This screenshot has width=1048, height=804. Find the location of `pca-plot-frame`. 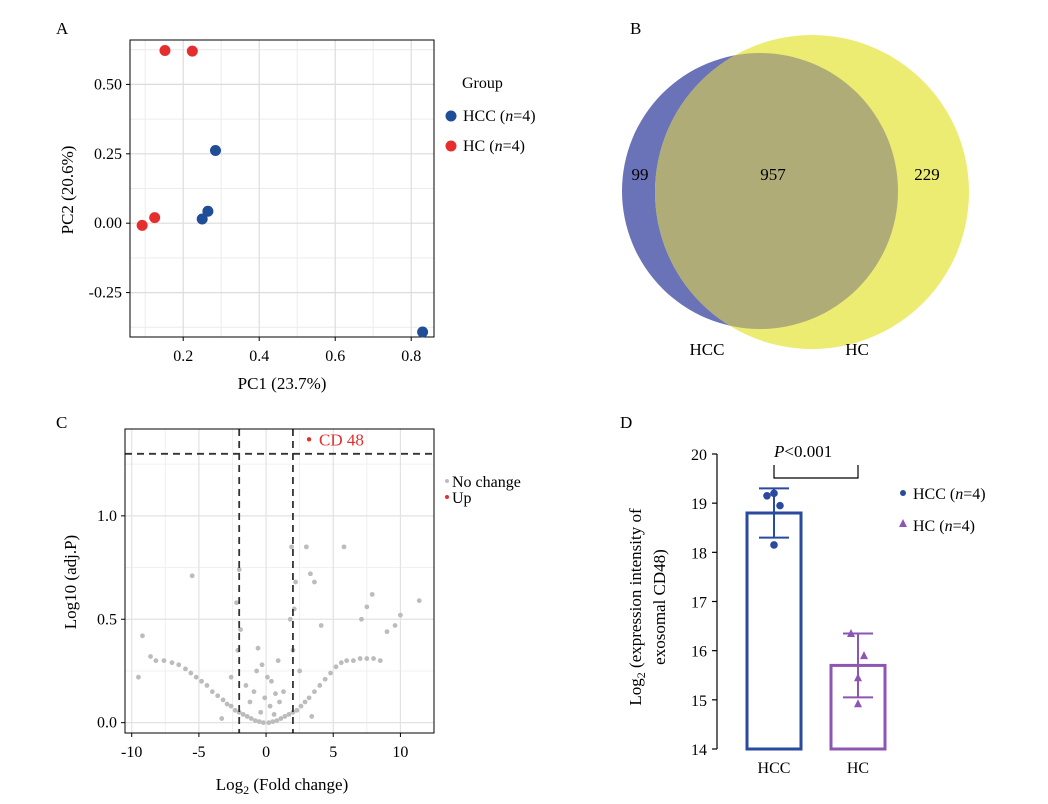

pca-plot-frame is located at coordinates (282, 188).